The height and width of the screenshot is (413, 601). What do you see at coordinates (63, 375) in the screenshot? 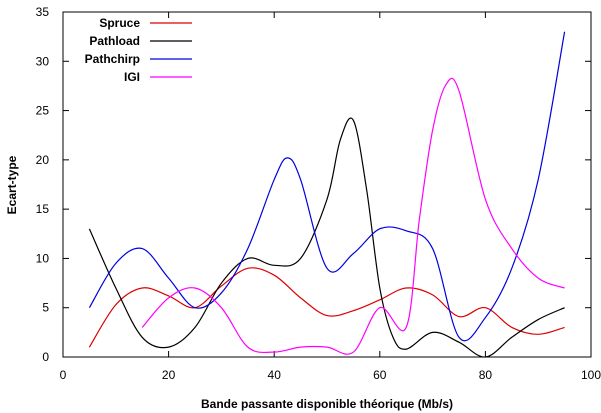
I see `x-tick-label: 0` at bounding box center [63, 375].